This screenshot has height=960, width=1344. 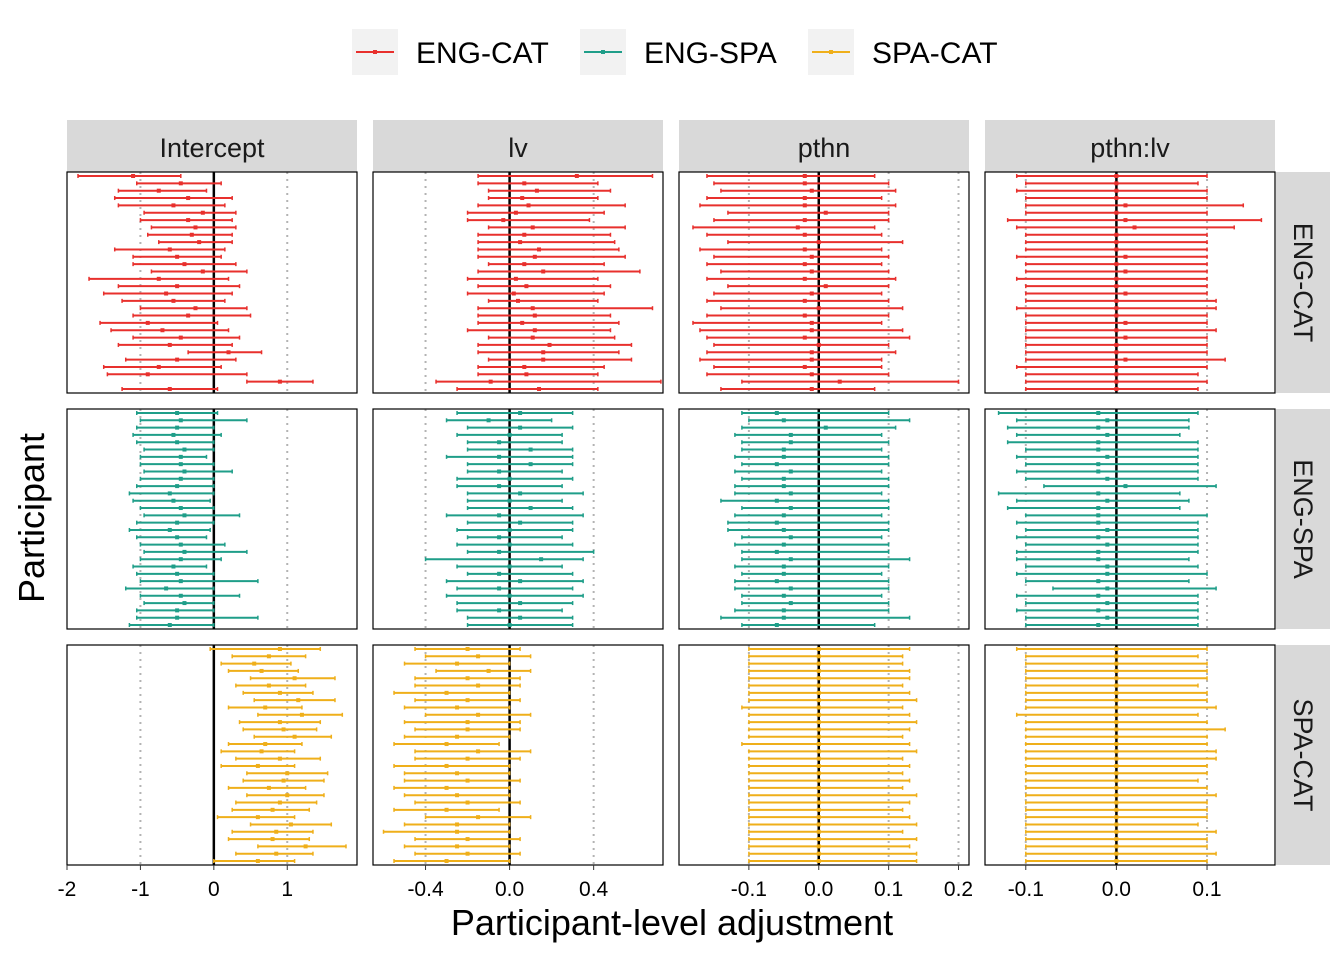 What do you see at coordinates (1130, 755) in the screenshot?
I see `panel-border` at bounding box center [1130, 755].